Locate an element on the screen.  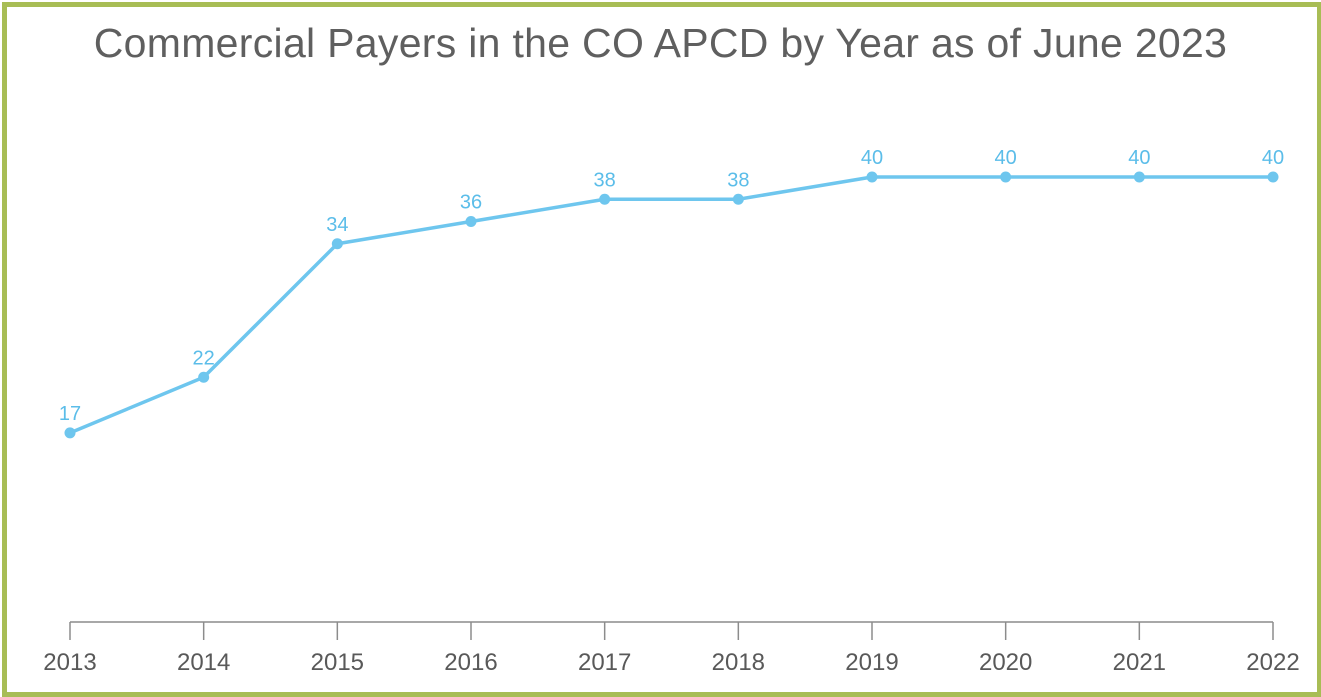
x-tick-label: 2013 is located at coordinates (69, 662).